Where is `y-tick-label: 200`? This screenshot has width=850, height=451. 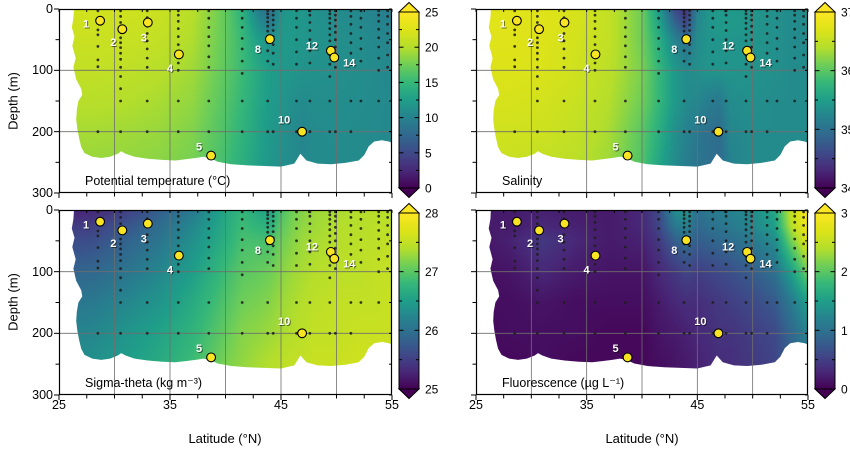 y-tick-label: 200 is located at coordinates (42, 333).